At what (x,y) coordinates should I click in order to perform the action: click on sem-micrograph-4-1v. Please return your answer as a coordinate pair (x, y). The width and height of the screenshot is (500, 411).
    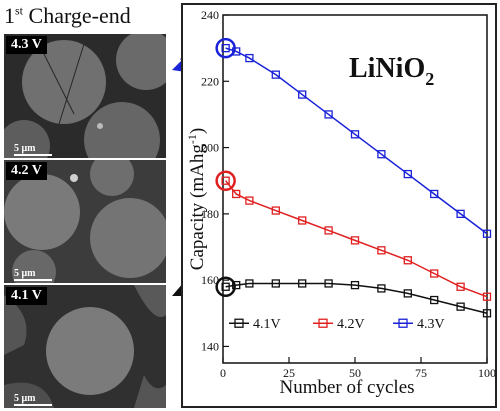
    Looking at the image, I should click on (85, 346).